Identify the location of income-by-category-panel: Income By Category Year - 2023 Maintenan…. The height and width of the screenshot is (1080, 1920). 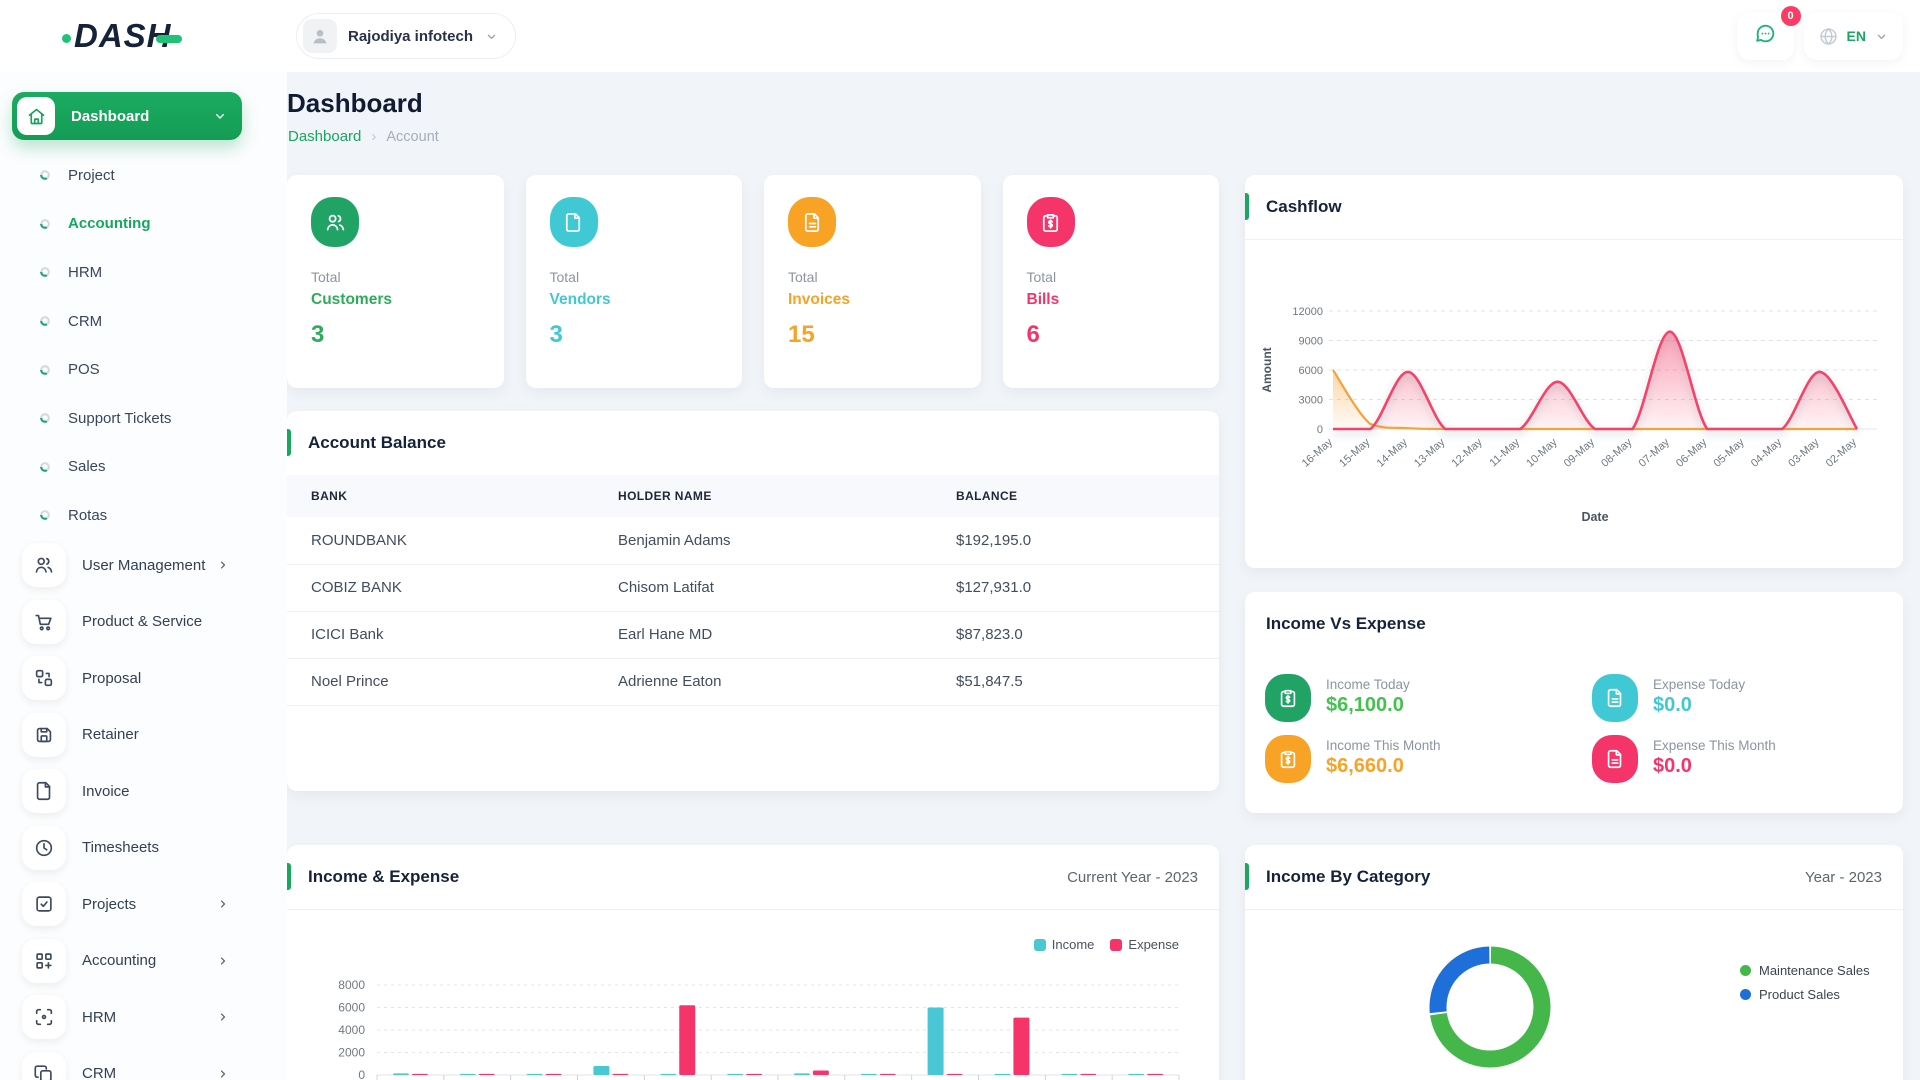
(1574, 962).